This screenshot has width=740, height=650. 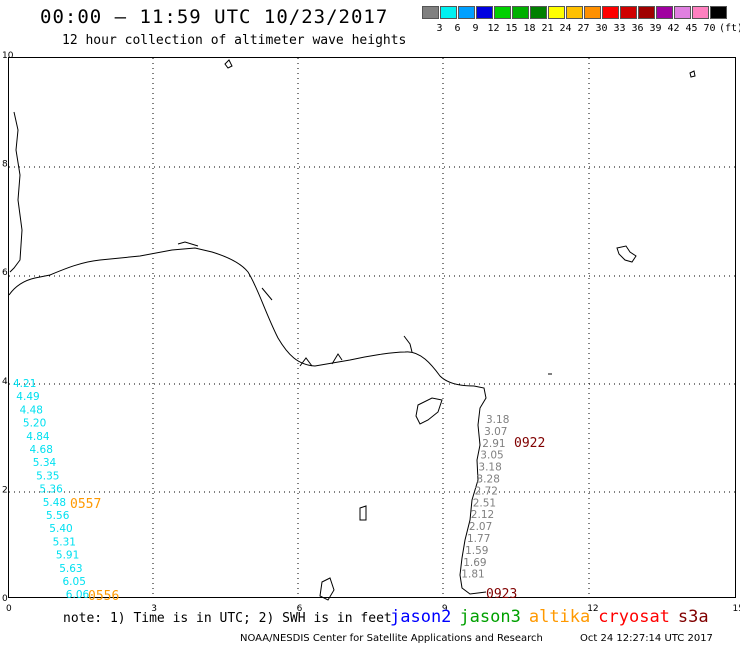 I want to click on color-legend-label: 42, so click(x=673, y=28).